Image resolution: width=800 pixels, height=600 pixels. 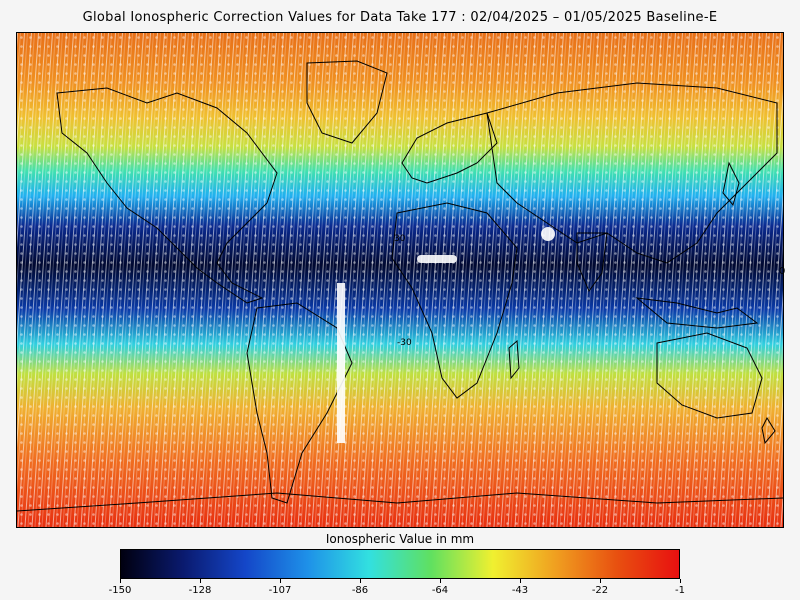 I want to click on colorbar-tick-label: -43, so click(x=520, y=590).